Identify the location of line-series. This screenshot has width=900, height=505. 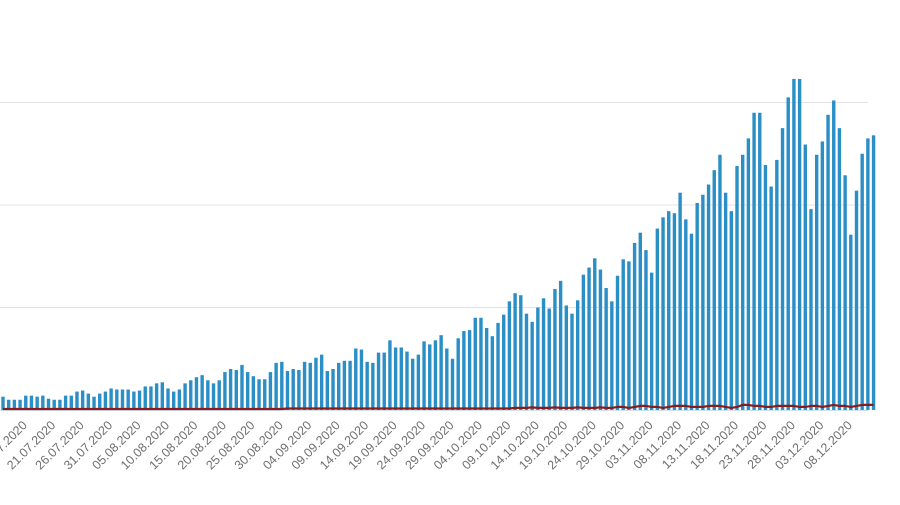
(438, 407).